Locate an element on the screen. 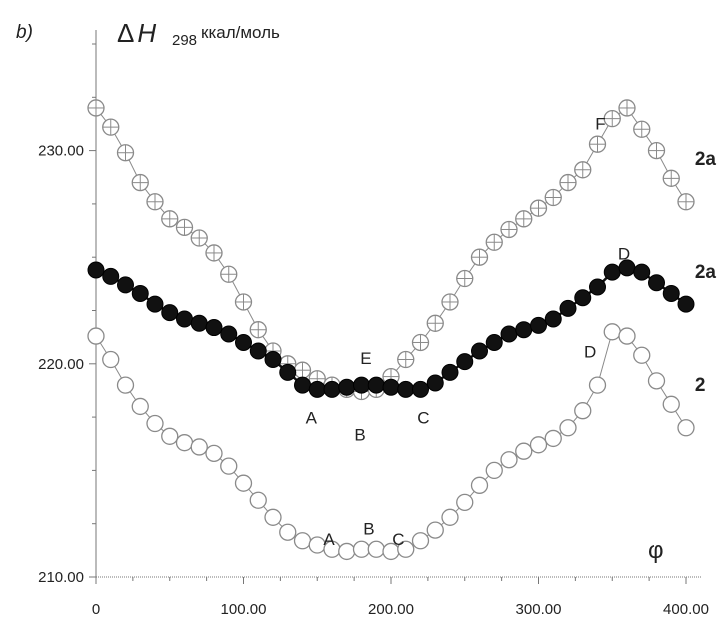 Image resolution: width=717 pixels, height=625 pixels. point-annotation-A: A is located at coordinates (312, 417).